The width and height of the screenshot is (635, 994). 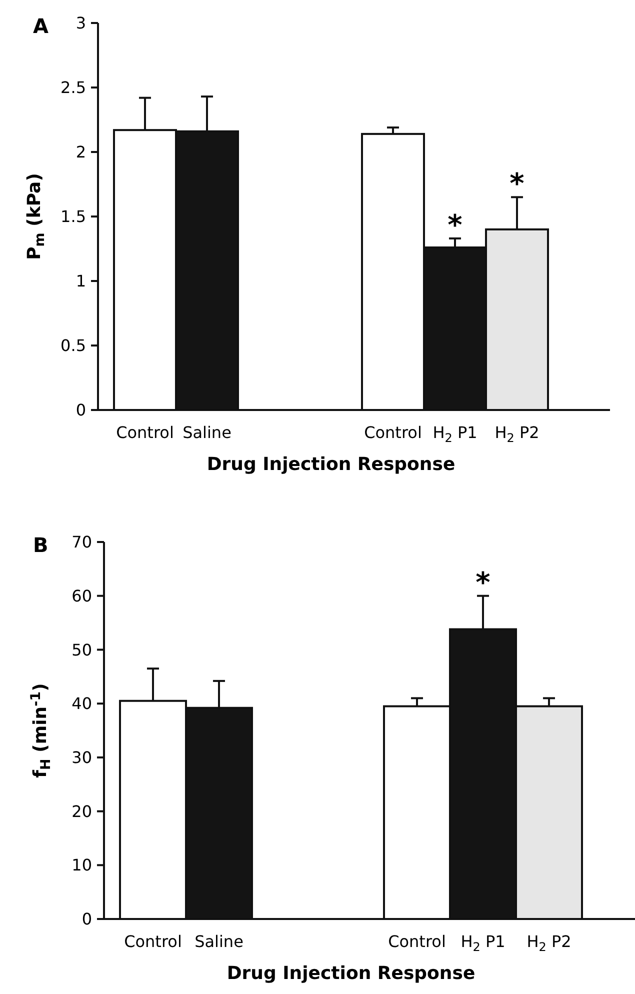 I want to click on y-tick-label: 1.5, so click(x=73, y=216).